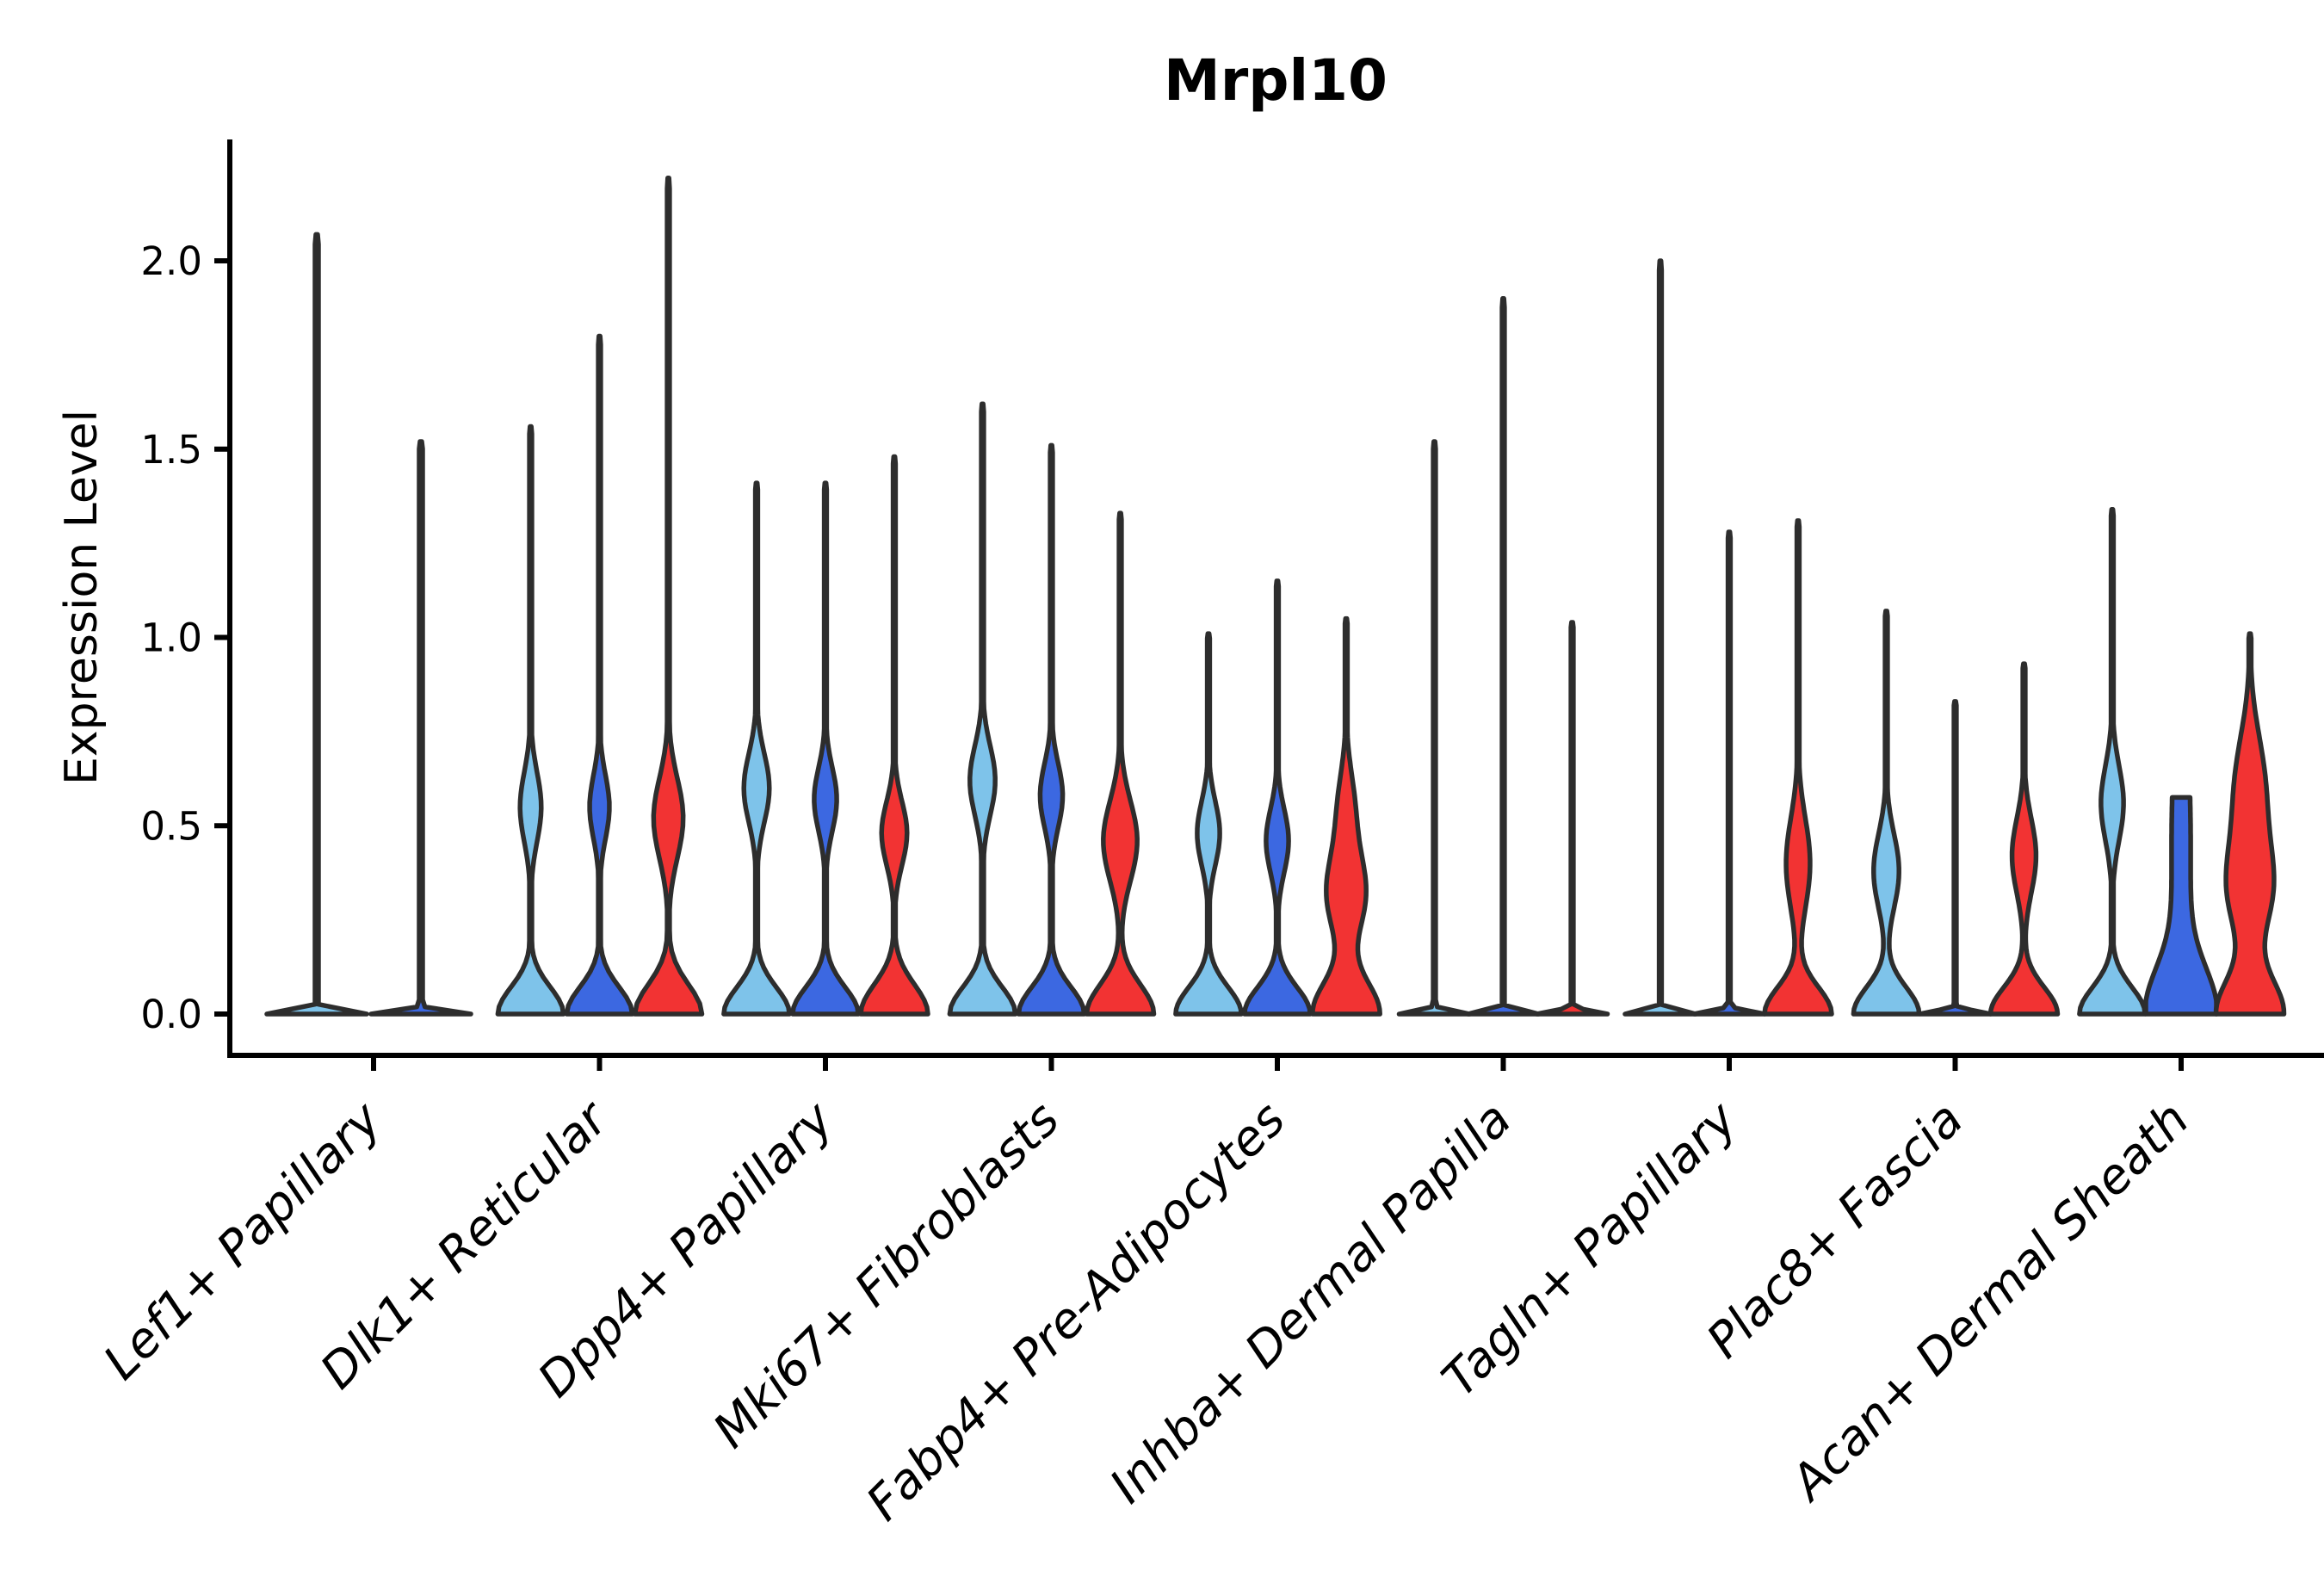 The width and height of the screenshot is (2324, 1577). I want to click on violin-red-collapsed, so click(1572, 818).